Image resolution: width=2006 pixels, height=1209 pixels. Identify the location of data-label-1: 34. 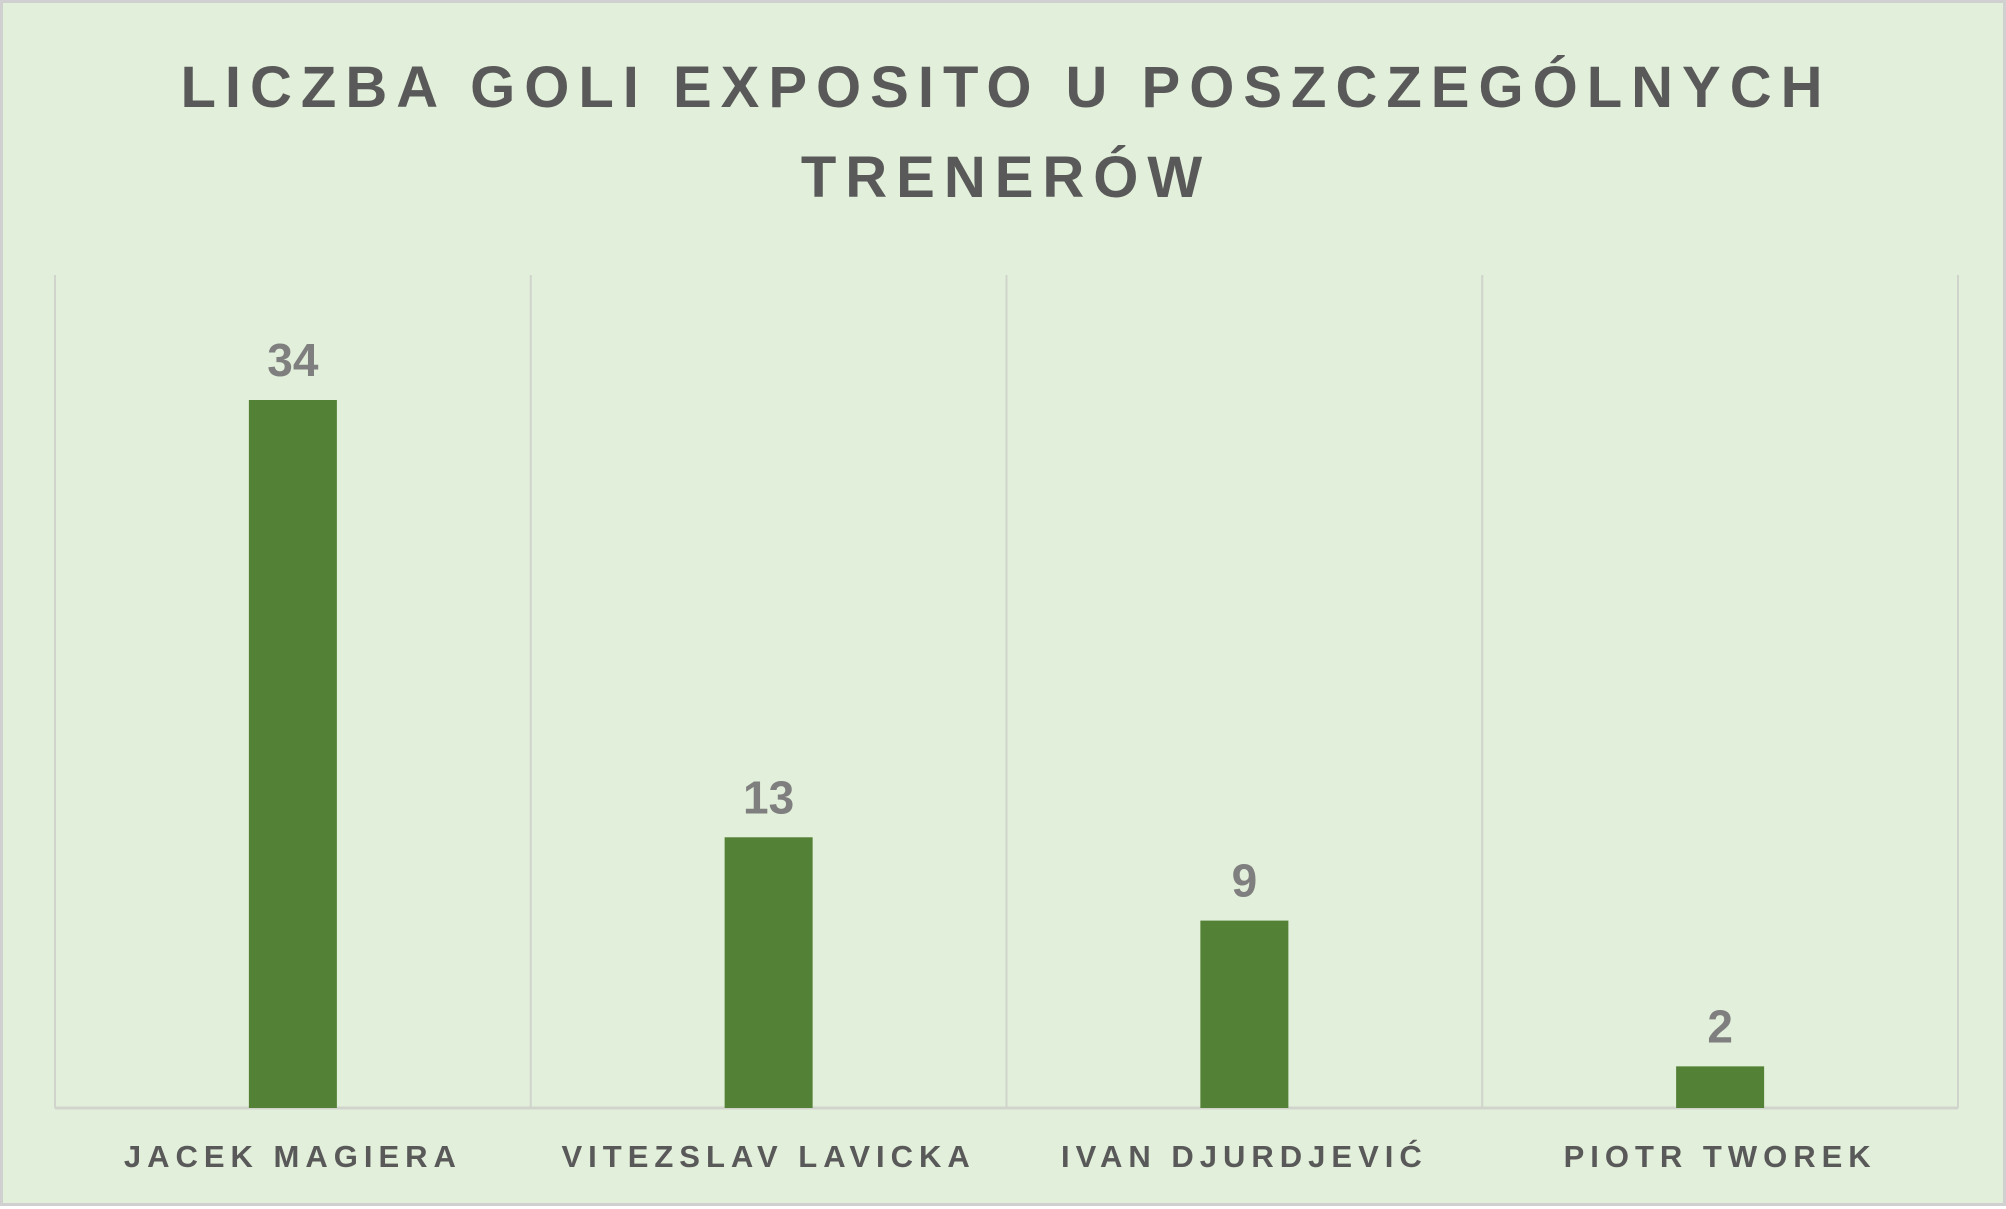
(293, 360).